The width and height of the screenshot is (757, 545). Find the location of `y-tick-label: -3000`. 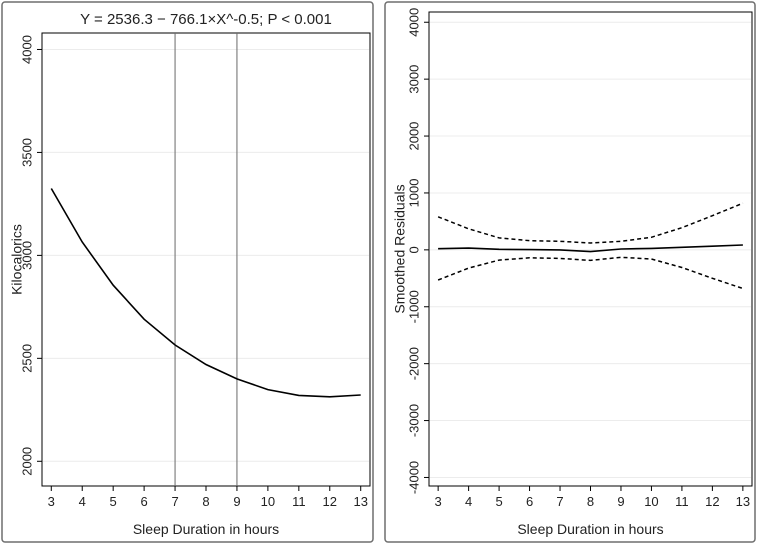

y-tick-label: -3000 is located at coordinates (413, 420).